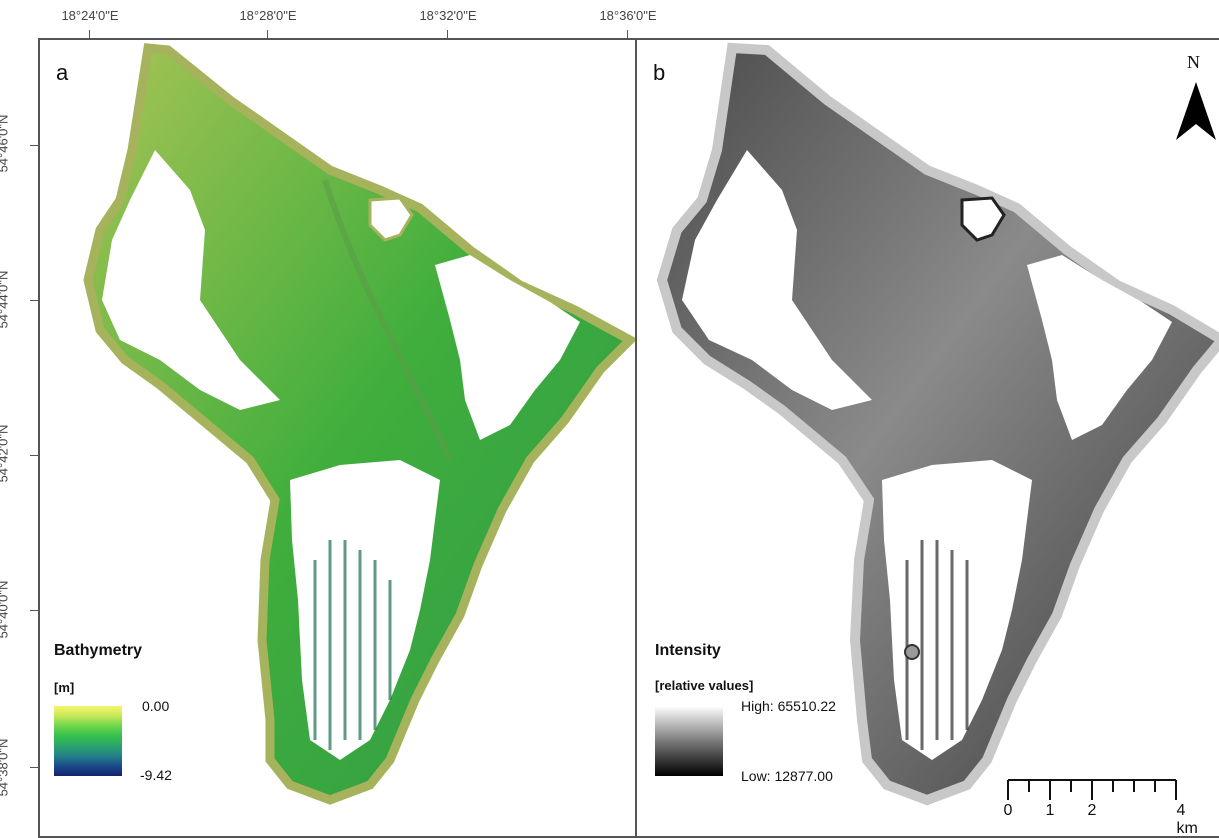 The image size is (1219, 838). What do you see at coordinates (1187, 819) in the screenshot?
I see `scale-label-4km: 4 km` at bounding box center [1187, 819].